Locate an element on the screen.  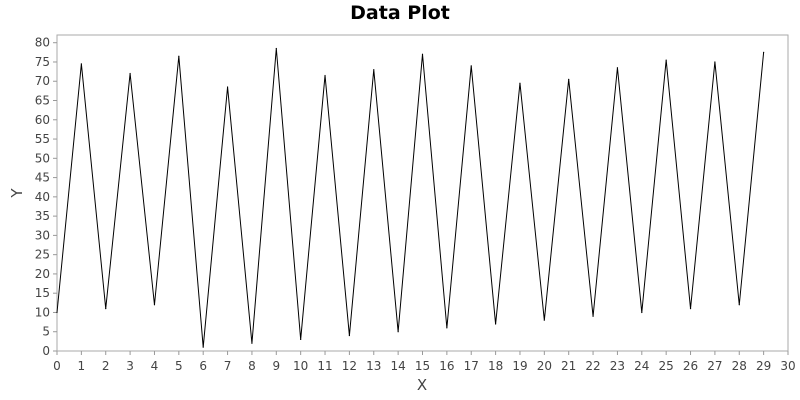
x-tick-label: 10 is located at coordinates (300, 366).